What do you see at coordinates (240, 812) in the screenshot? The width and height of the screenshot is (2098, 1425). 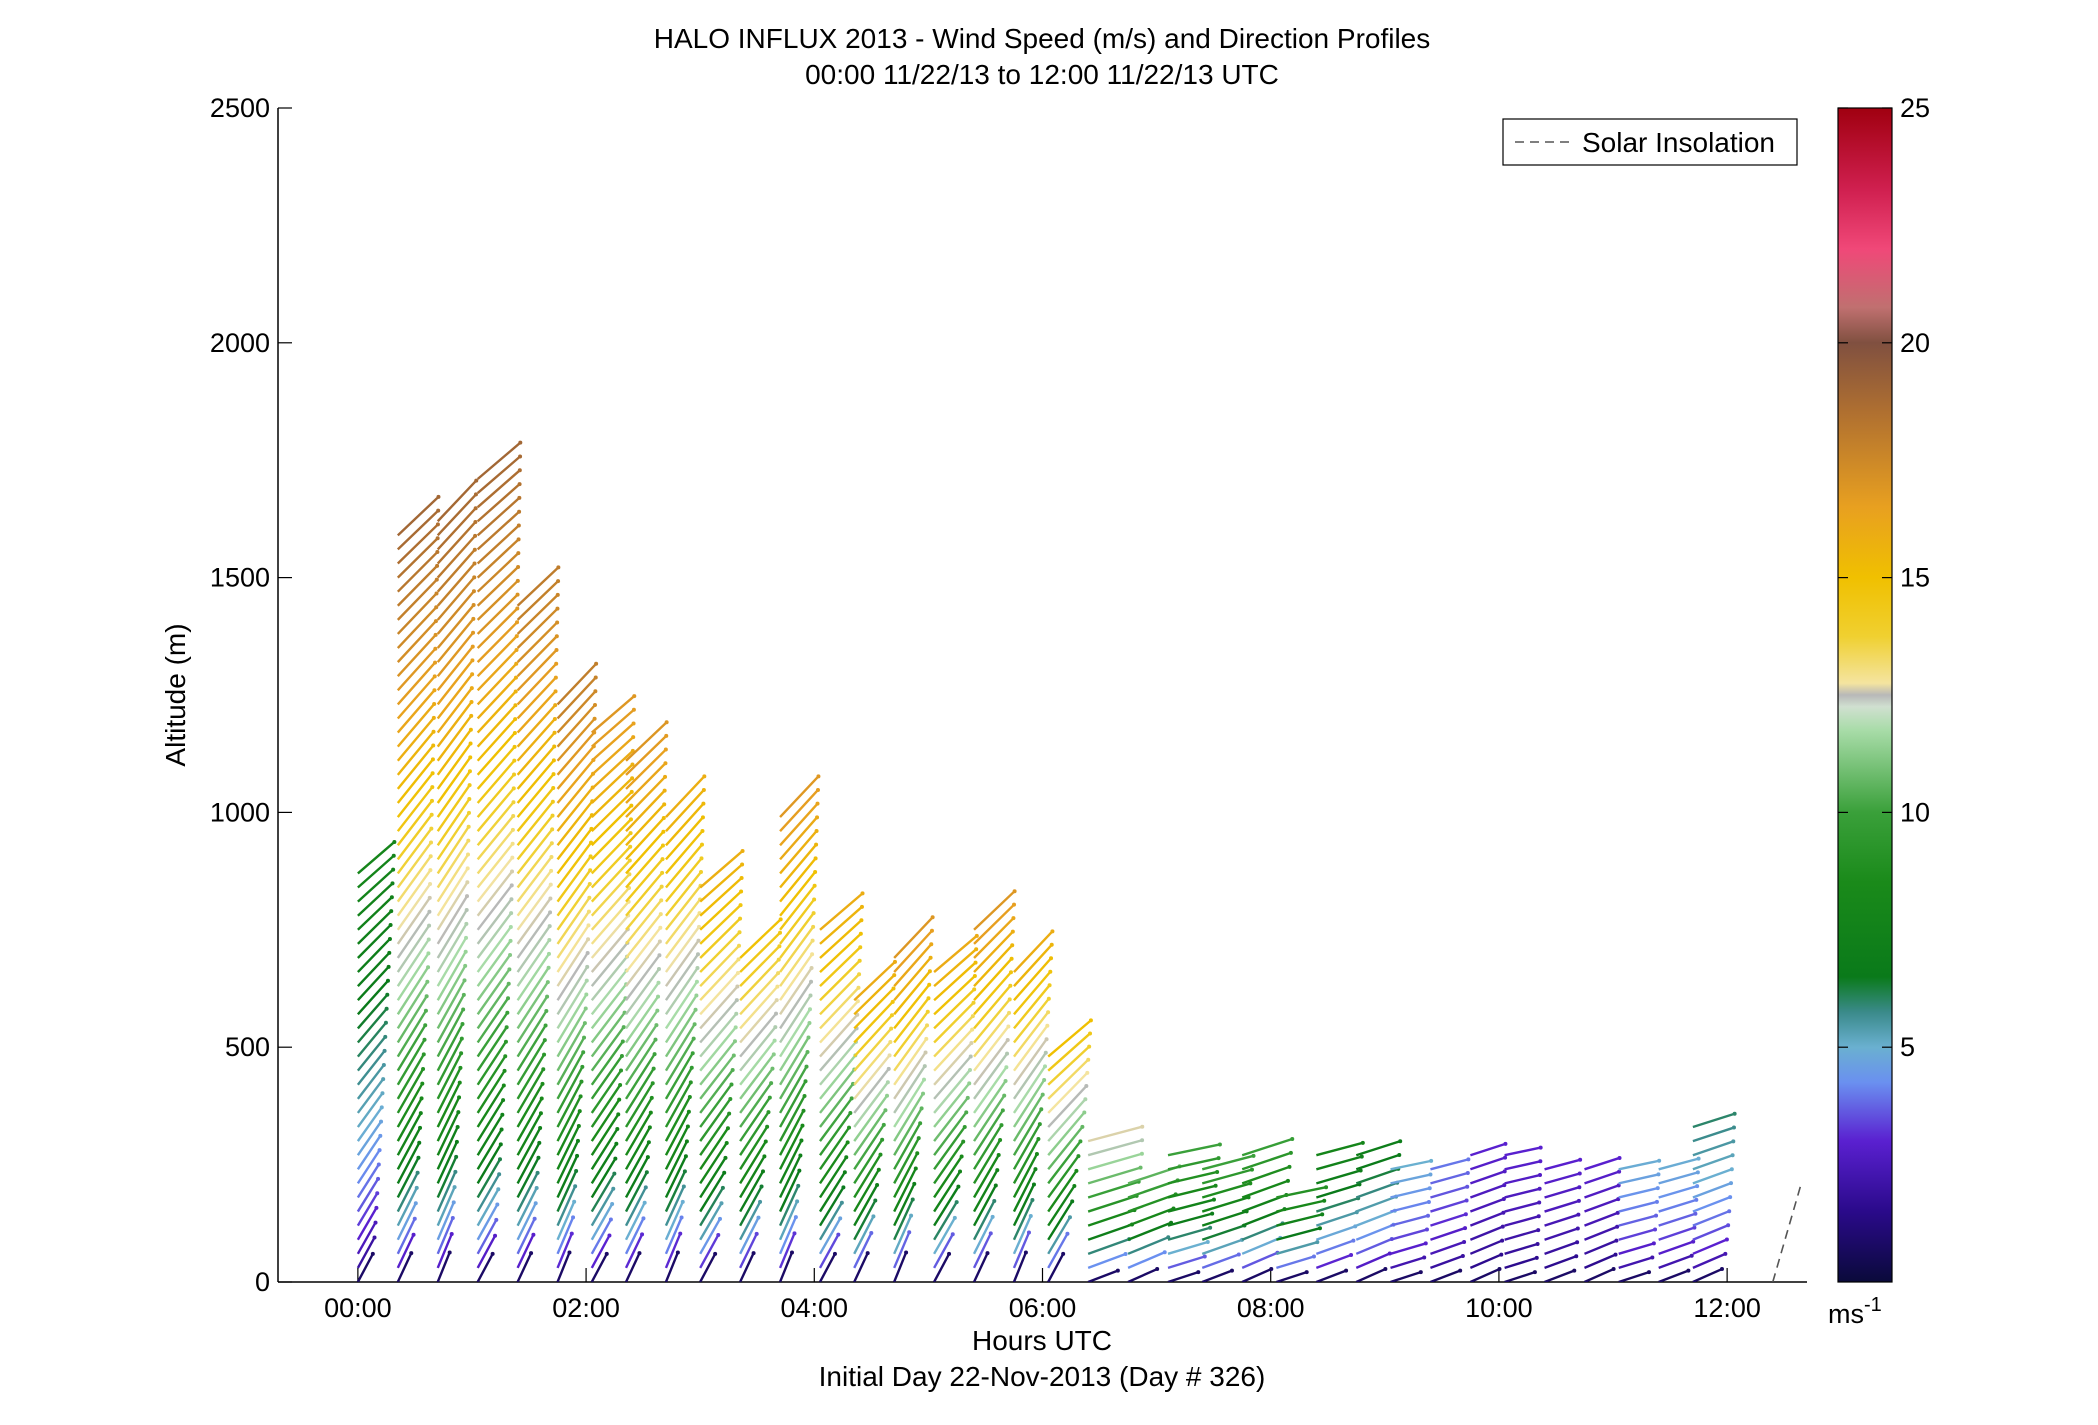 I see `y-tick-label: 1000` at bounding box center [240, 812].